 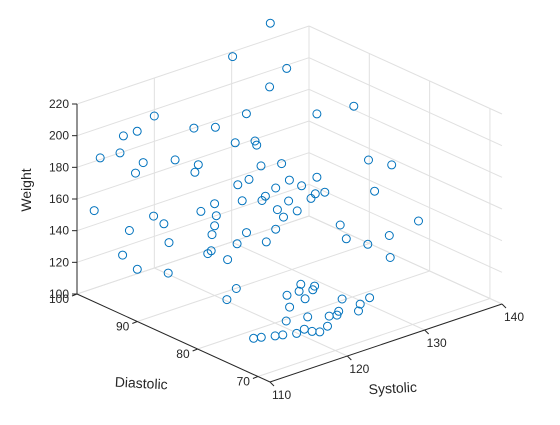 I want to click on y-tick-mark, so click(x=255, y=377).